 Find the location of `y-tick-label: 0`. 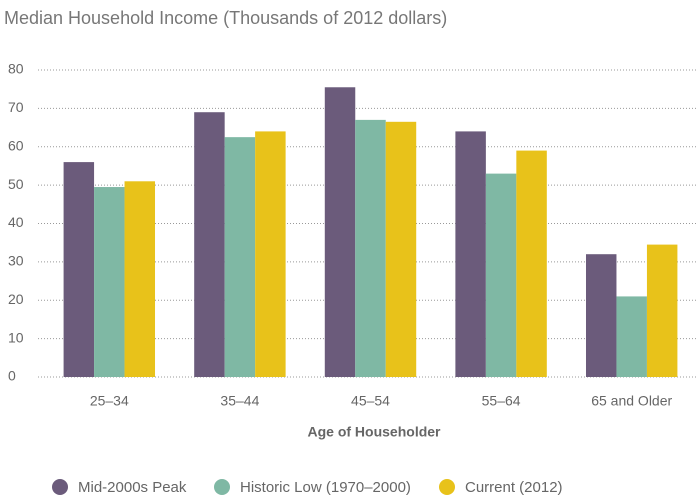

y-tick-label: 0 is located at coordinates (12, 376).